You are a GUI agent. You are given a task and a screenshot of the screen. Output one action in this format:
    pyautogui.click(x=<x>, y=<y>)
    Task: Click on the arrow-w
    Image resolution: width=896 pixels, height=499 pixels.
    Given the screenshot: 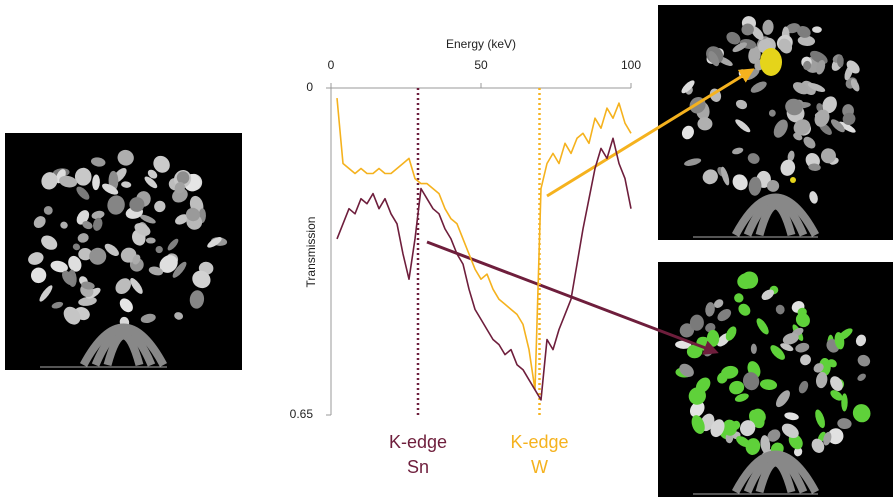 What is the action you would take?
    pyautogui.click(x=650, y=133)
    